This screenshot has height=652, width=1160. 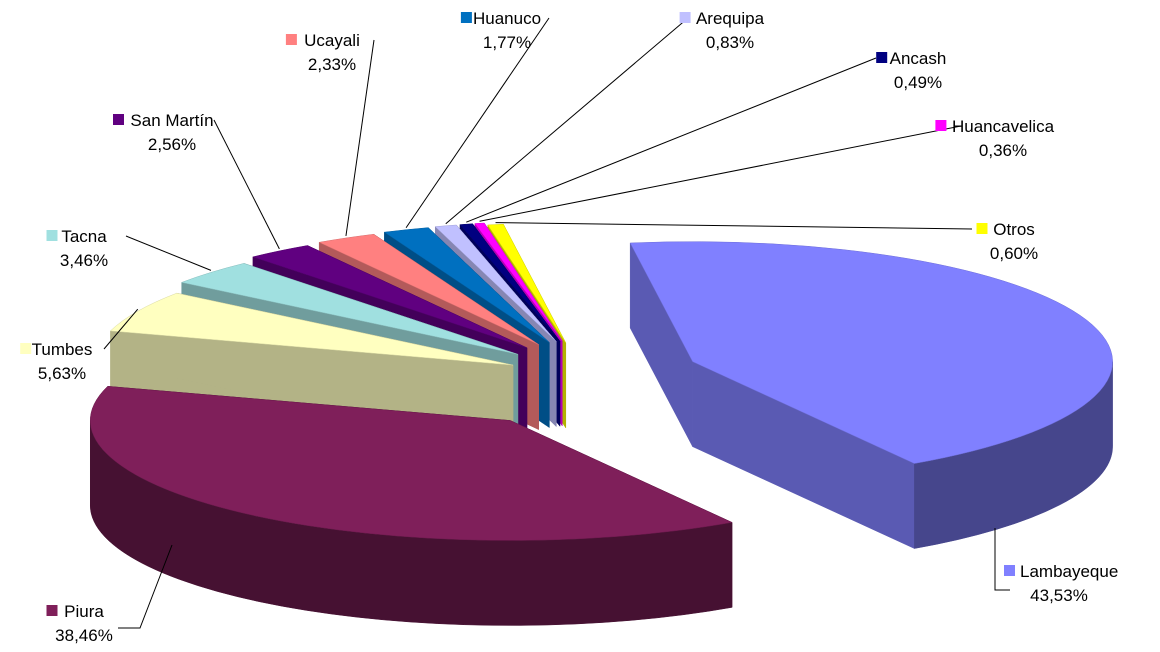 I want to click on label-piura: Piura 38,46%, so click(x=79, y=623).